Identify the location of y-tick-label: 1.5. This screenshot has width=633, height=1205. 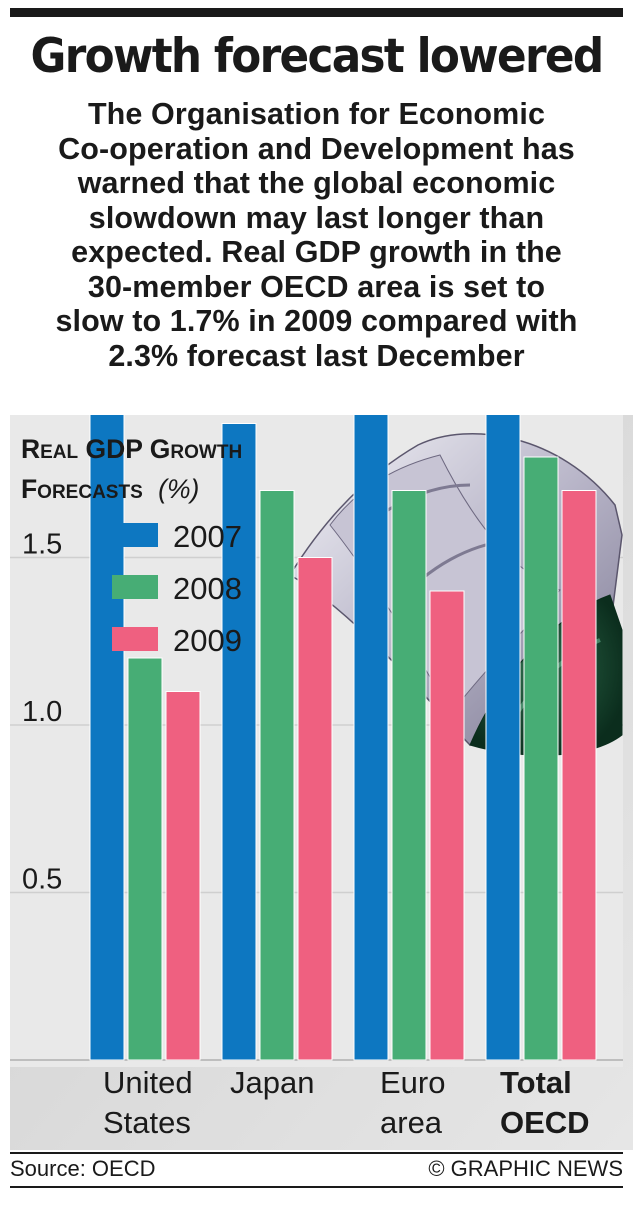
(42, 545).